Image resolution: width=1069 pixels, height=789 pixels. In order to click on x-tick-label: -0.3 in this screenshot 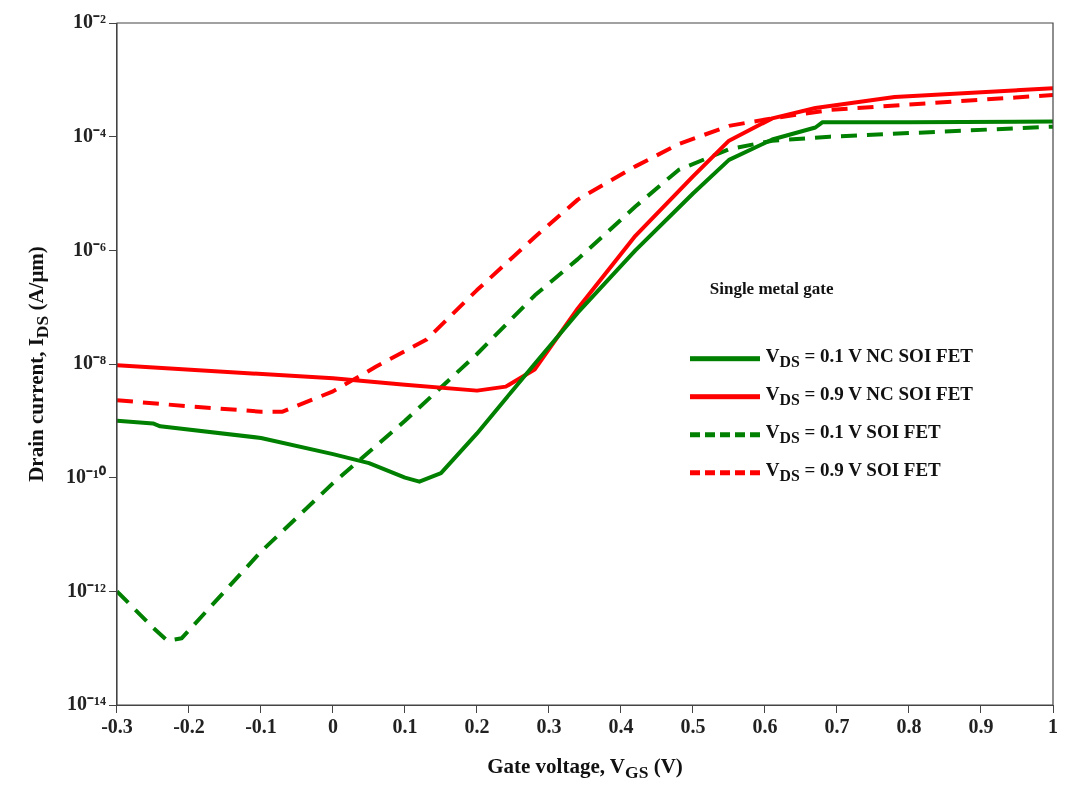, I will do `click(117, 726)`.